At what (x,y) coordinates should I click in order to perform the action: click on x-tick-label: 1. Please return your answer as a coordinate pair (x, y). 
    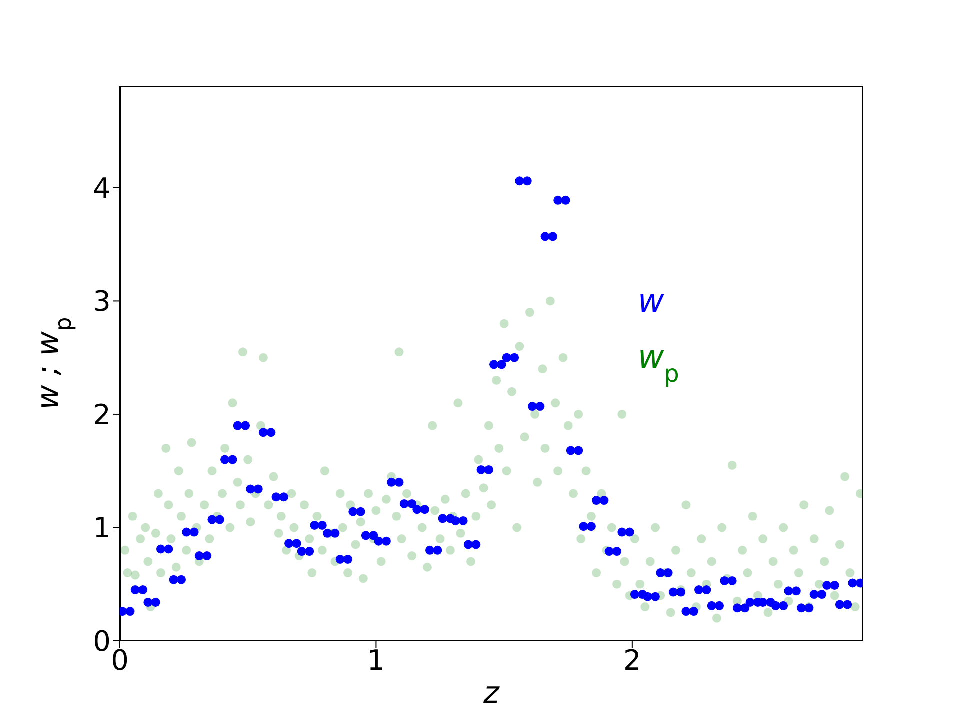
    Looking at the image, I should click on (376, 660).